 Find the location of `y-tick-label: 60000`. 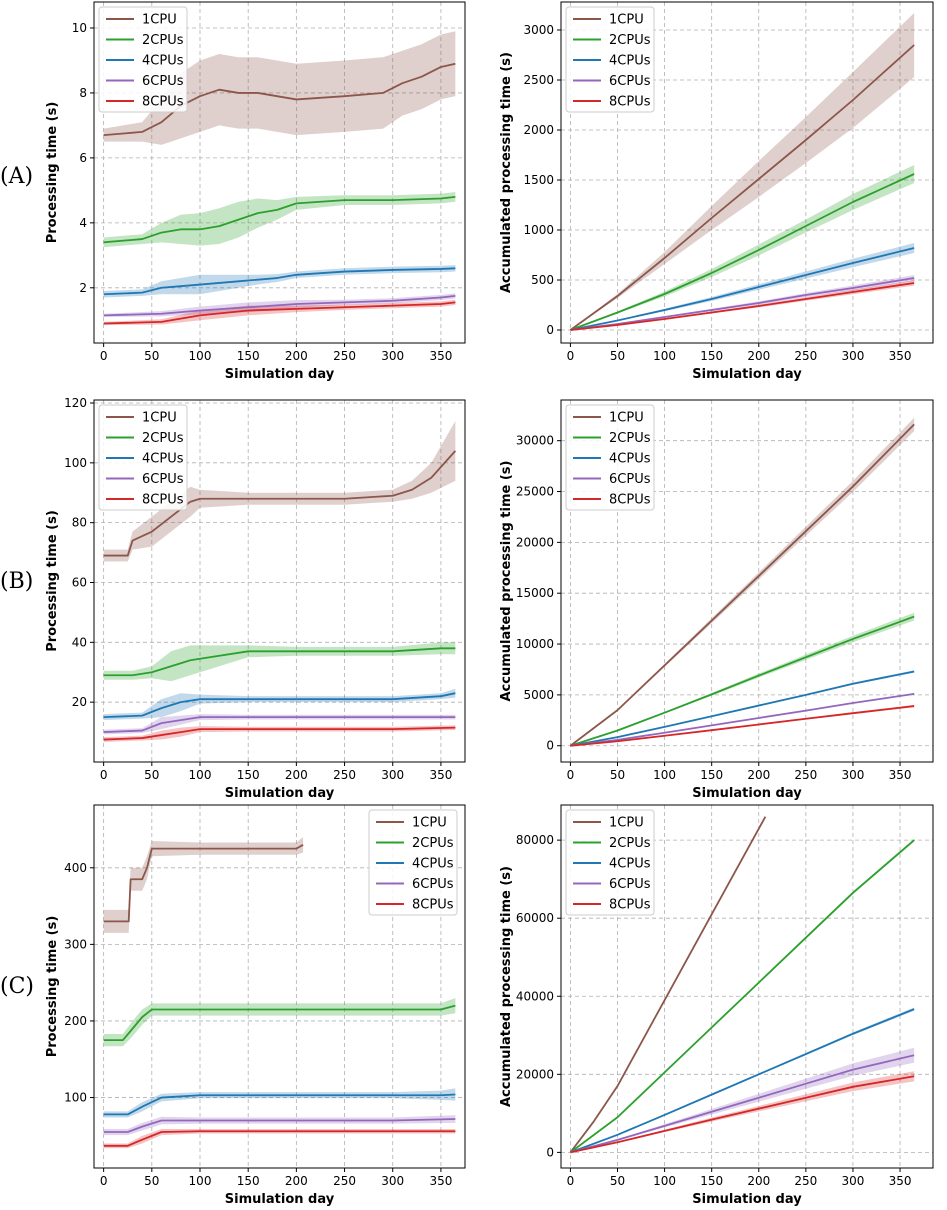

y-tick-label: 60000 is located at coordinates (535, 918).